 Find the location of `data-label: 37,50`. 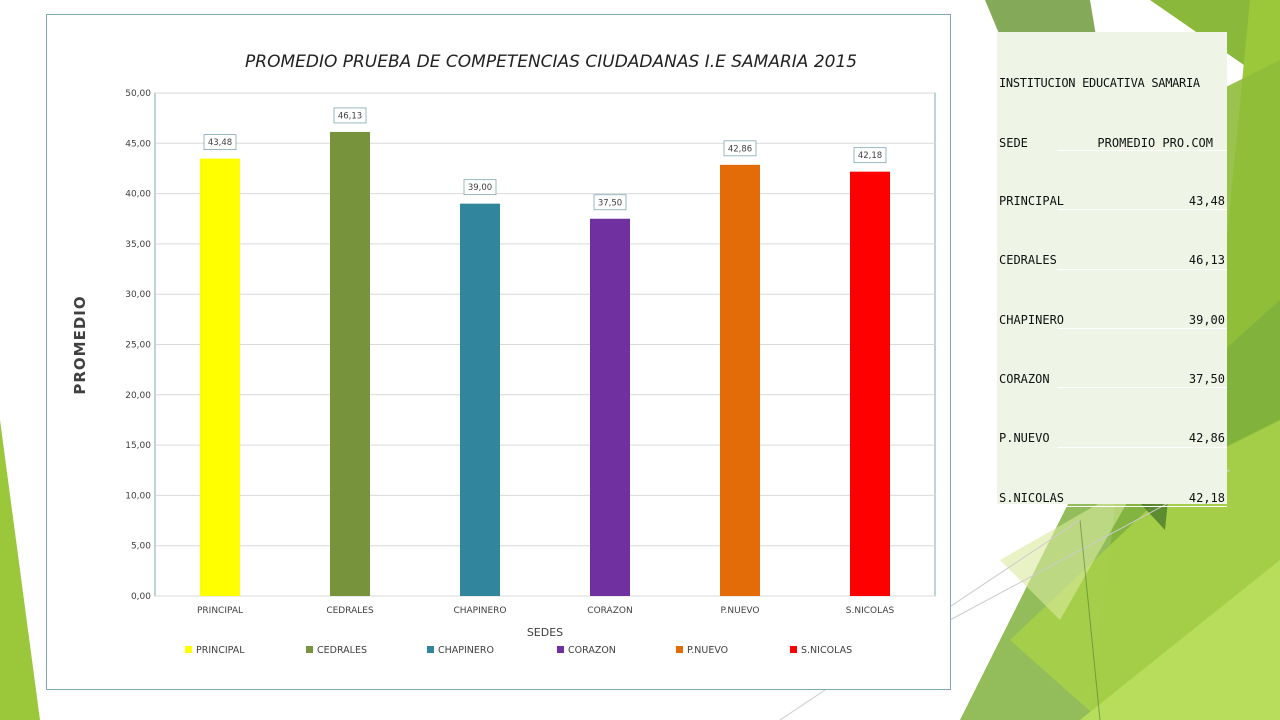

data-label: 37,50 is located at coordinates (610, 203).